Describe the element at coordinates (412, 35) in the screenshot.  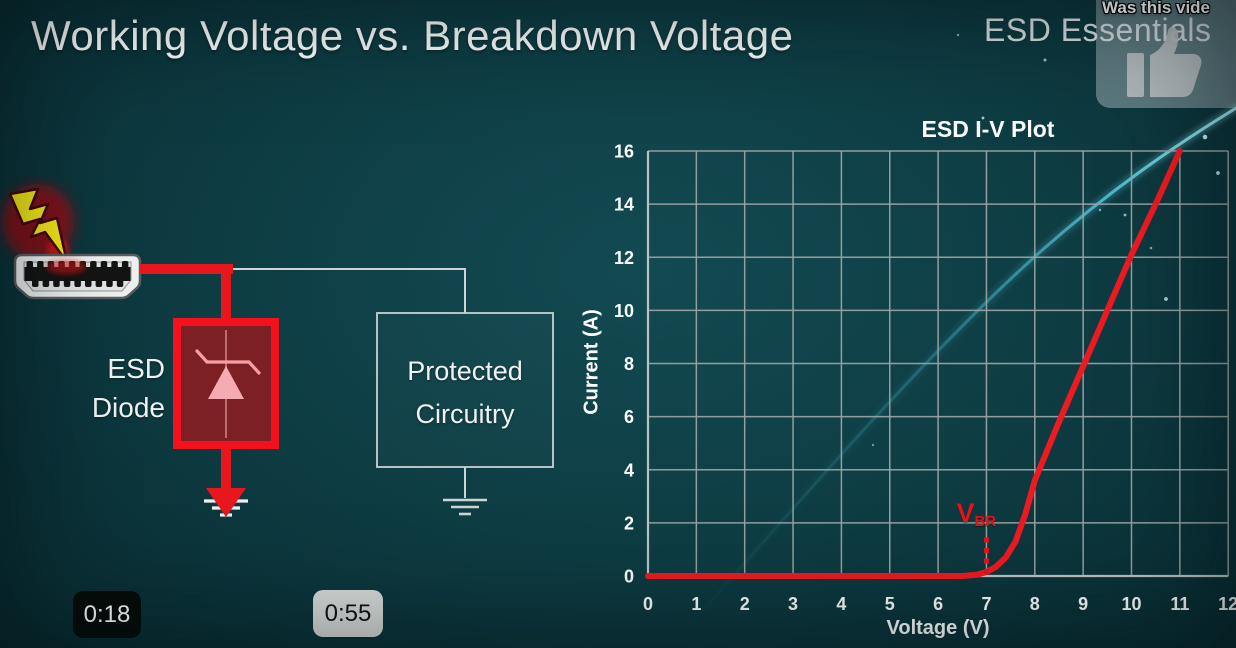
I see `slide-title: Working Voltage vs. Breakdown Voltage` at that location.